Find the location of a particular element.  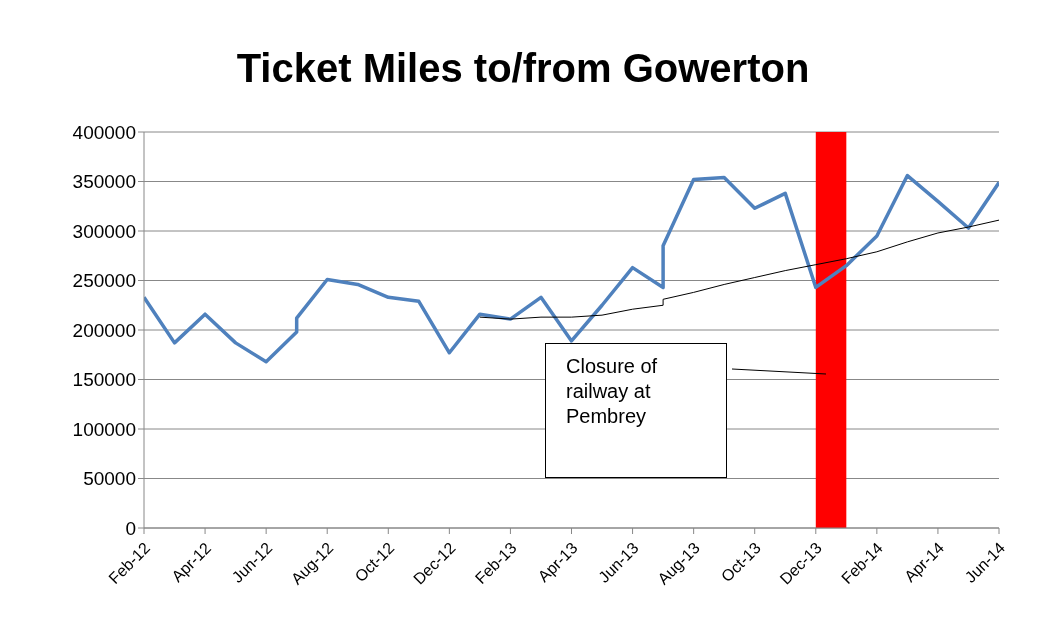

y-tick-label: 250000 is located at coordinates (104, 281).